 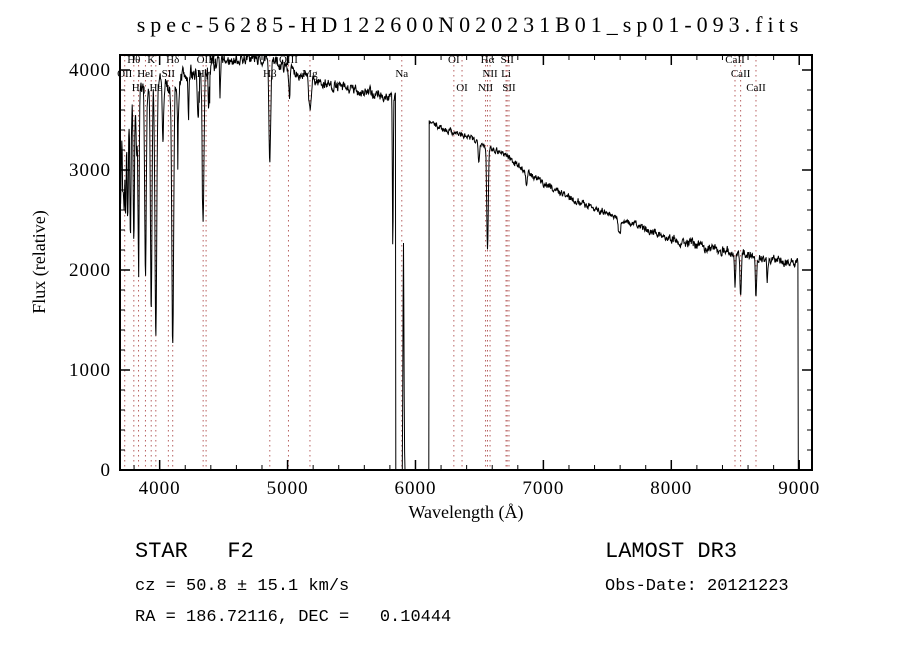 What do you see at coordinates (90, 270) in the screenshot?
I see `y-tick-label: 2000` at bounding box center [90, 270].